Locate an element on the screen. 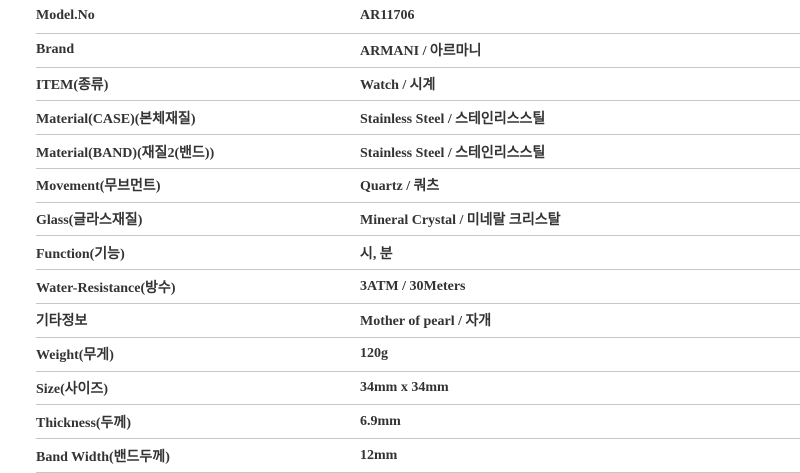  spec-row: Water-Resistance(방수) 3ATM / 30Meters is located at coordinates (418, 287).